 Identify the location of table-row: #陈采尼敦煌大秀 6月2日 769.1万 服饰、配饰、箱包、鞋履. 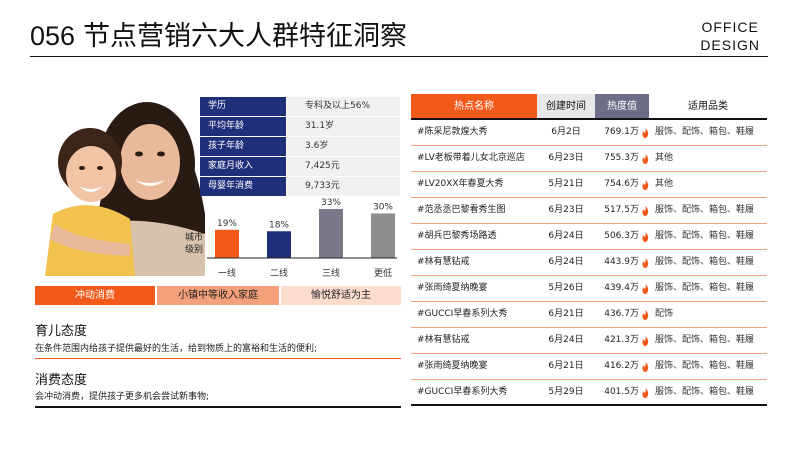
(589, 133).